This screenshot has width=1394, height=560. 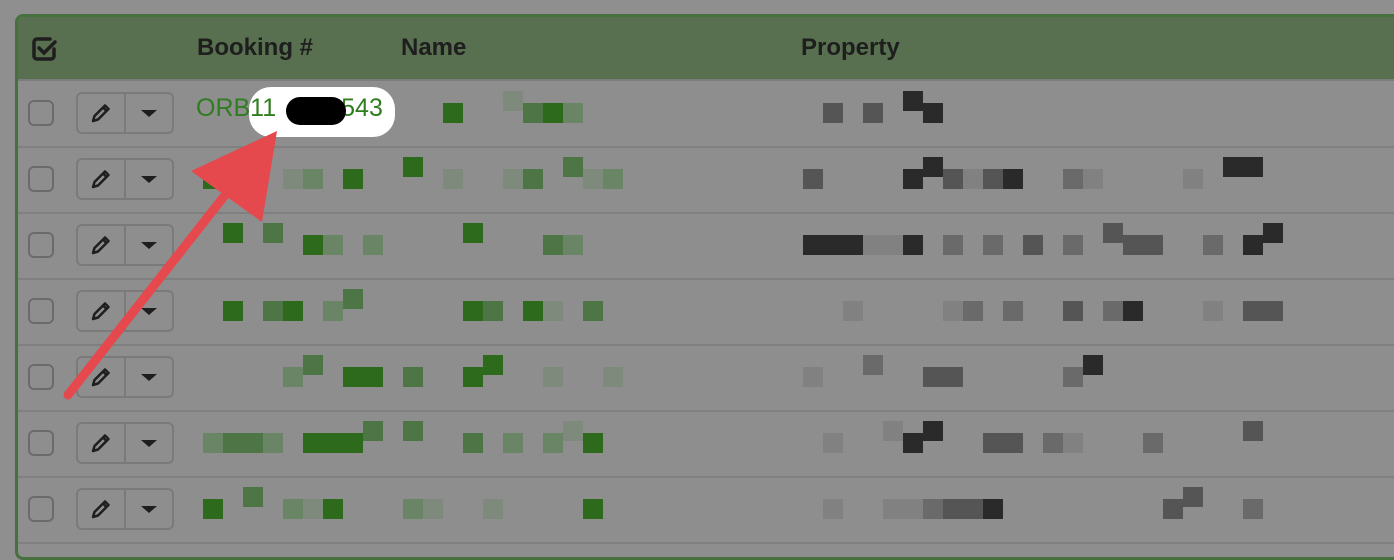 I want to click on column-header-name: Name, so click(x=434, y=47).